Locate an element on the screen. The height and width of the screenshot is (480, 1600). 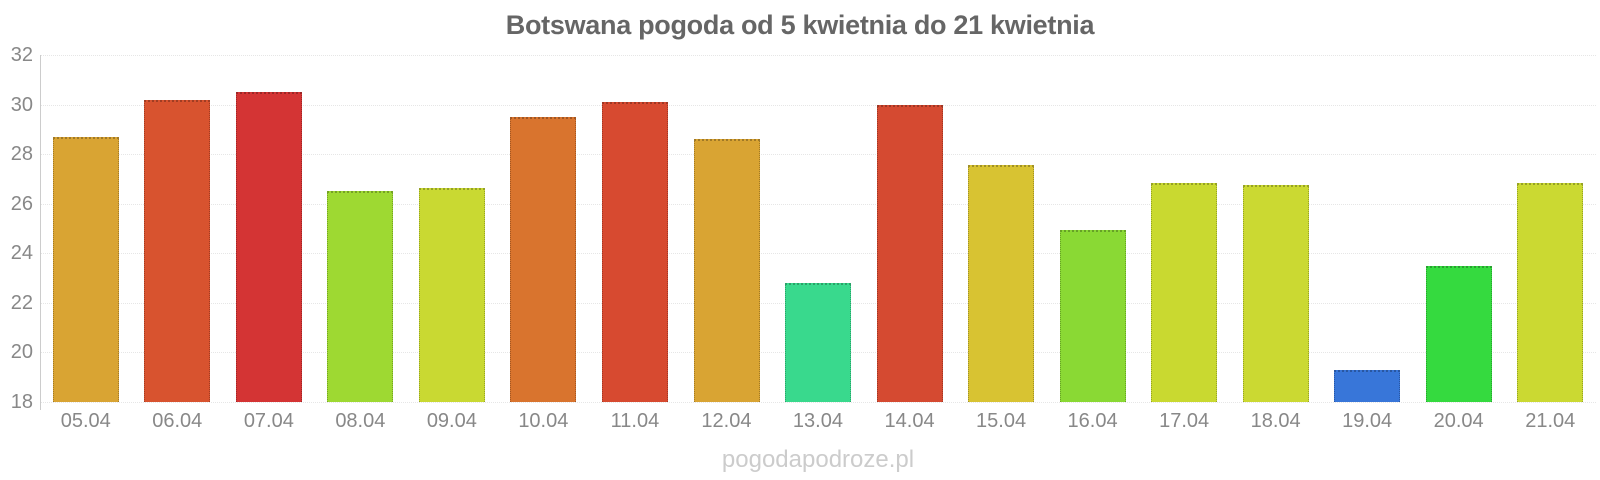
x-axis-tick-label: 08.04 is located at coordinates (360, 421).